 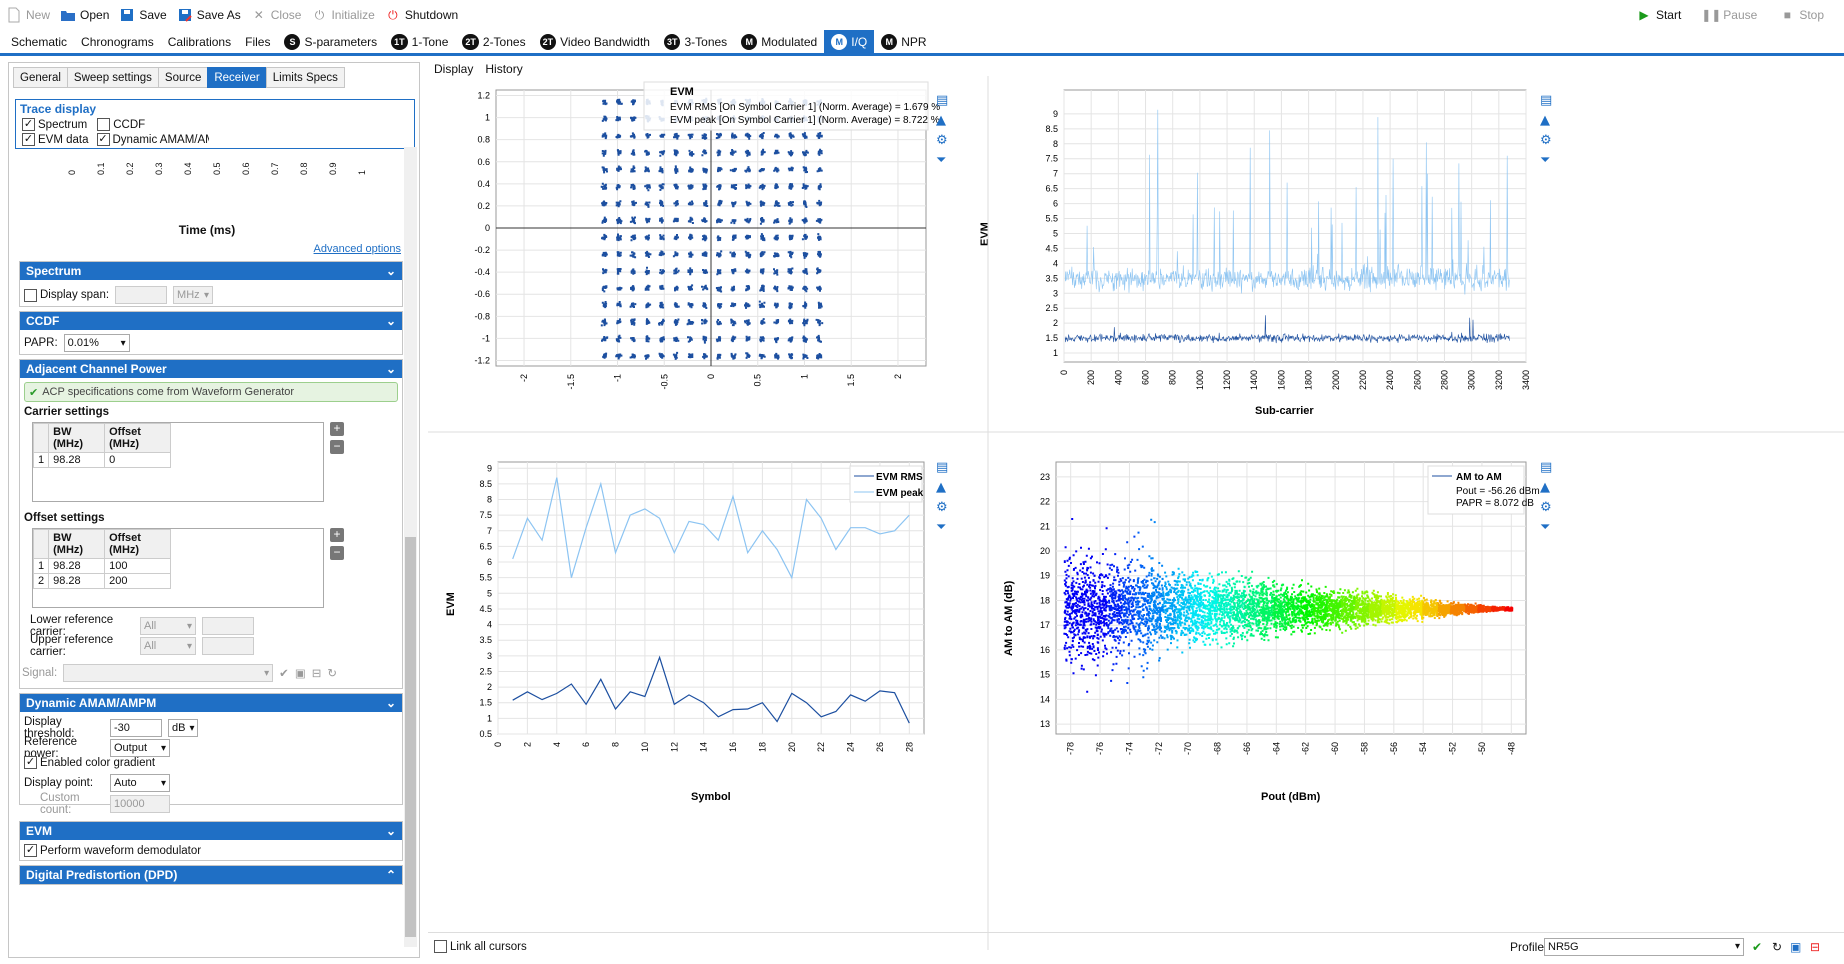 I want to click on tab-i-q: M I/Q, so click(x=849, y=41).